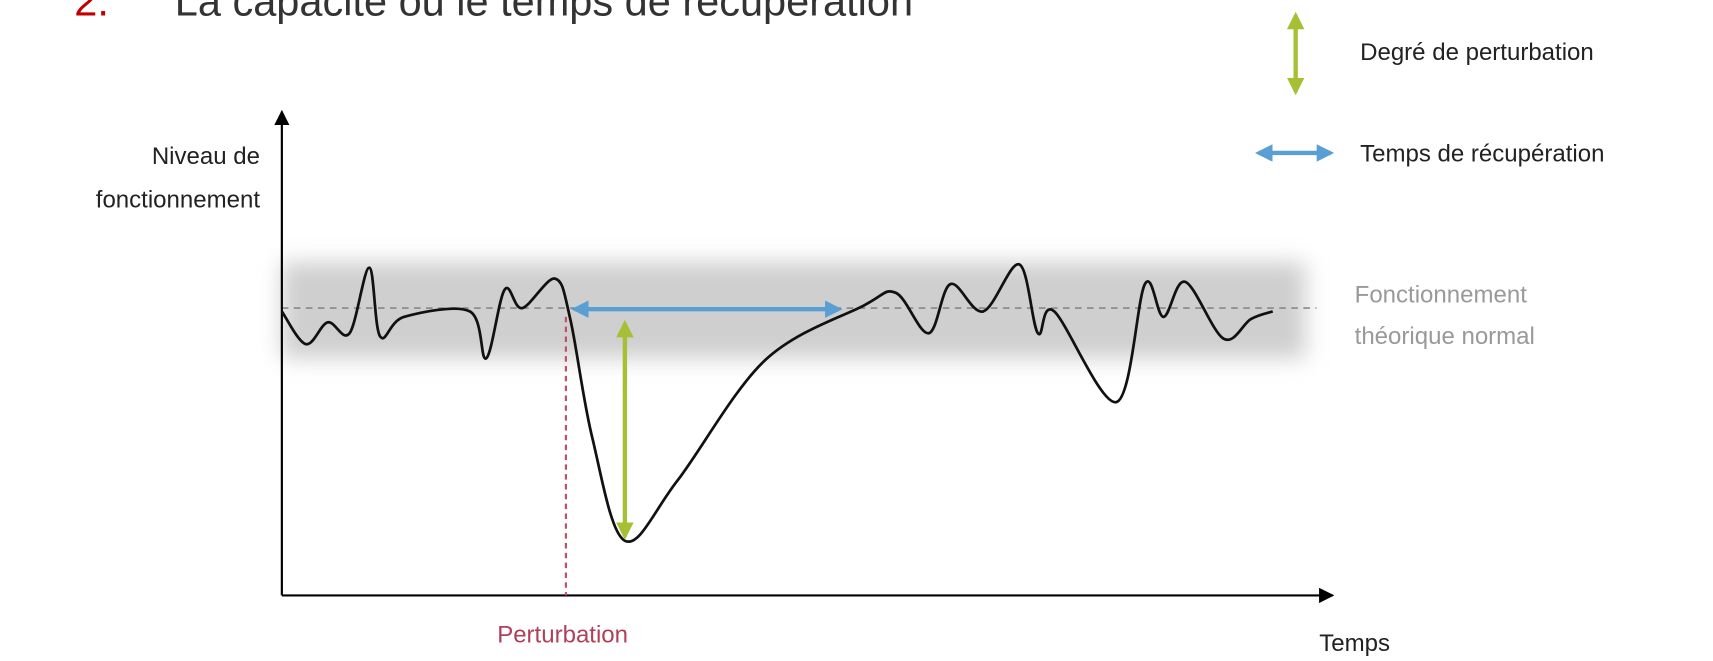 The image size is (1713, 661). What do you see at coordinates (1445, 336) in the screenshot?
I see `reference-label: théorique normal` at bounding box center [1445, 336].